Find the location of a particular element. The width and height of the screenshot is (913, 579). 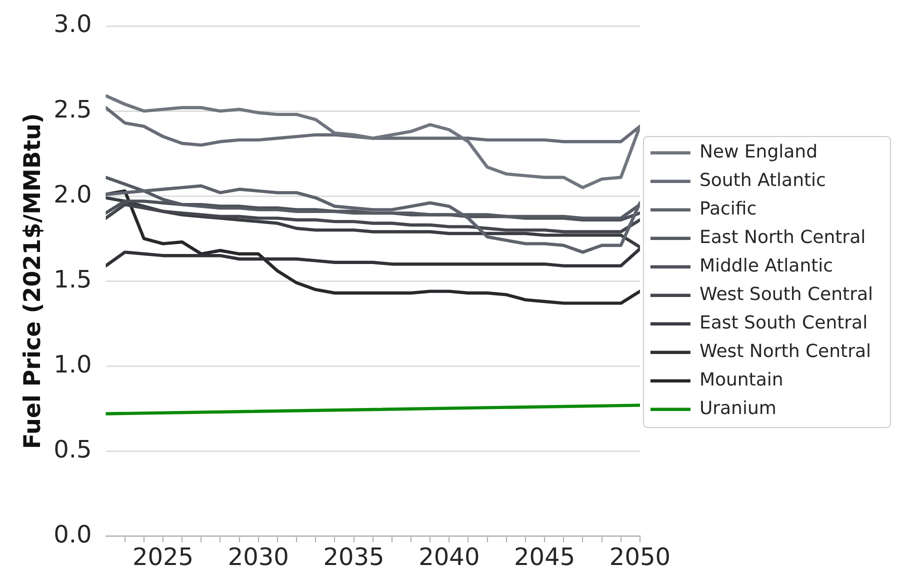

legend-label: West South Central is located at coordinates (786, 295).